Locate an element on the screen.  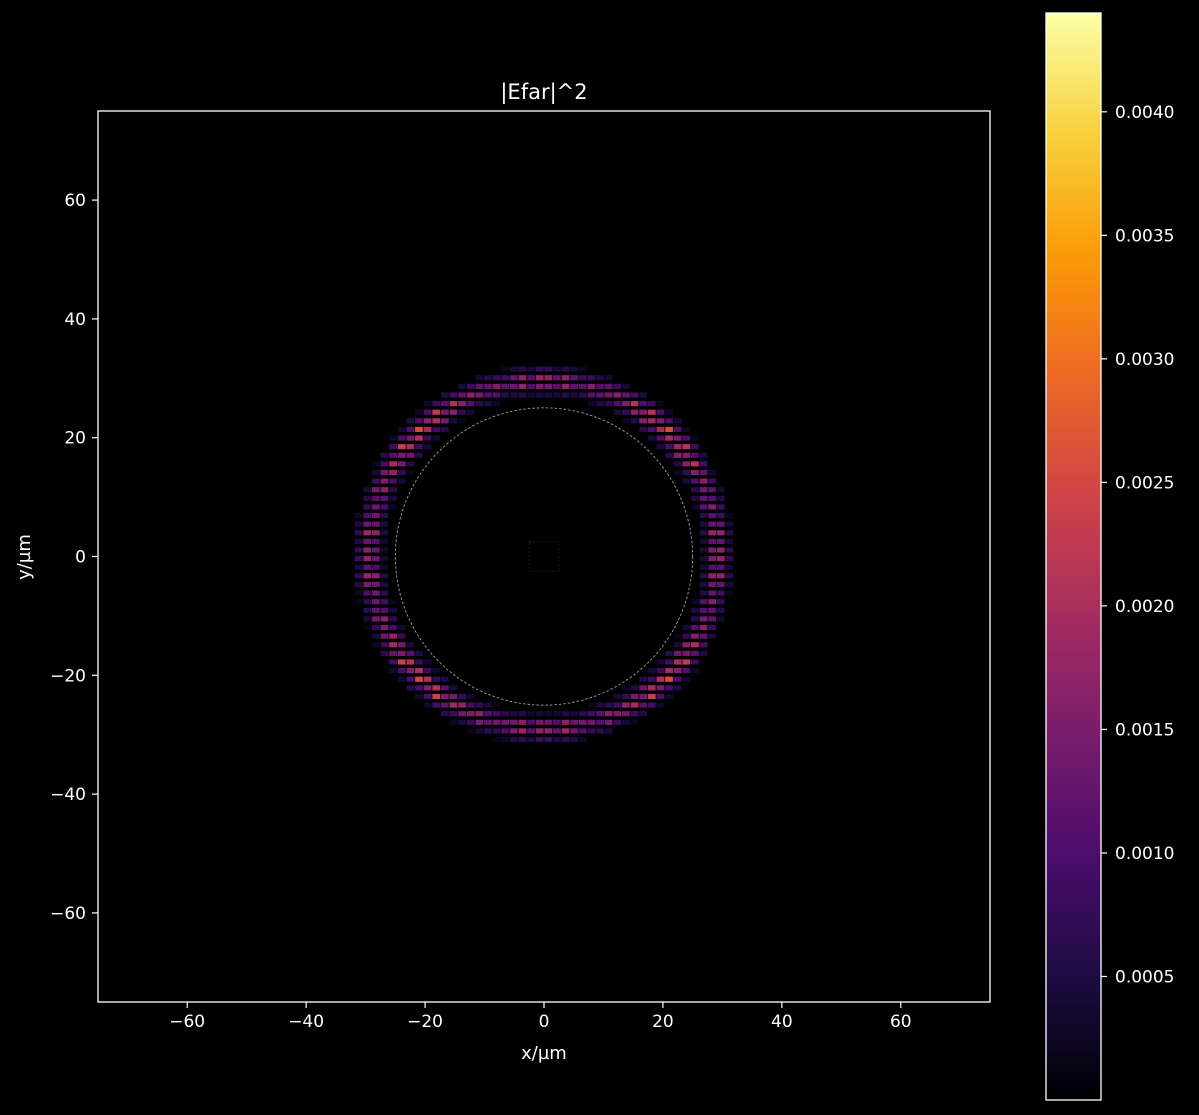
source-box is located at coordinates (544, 556).